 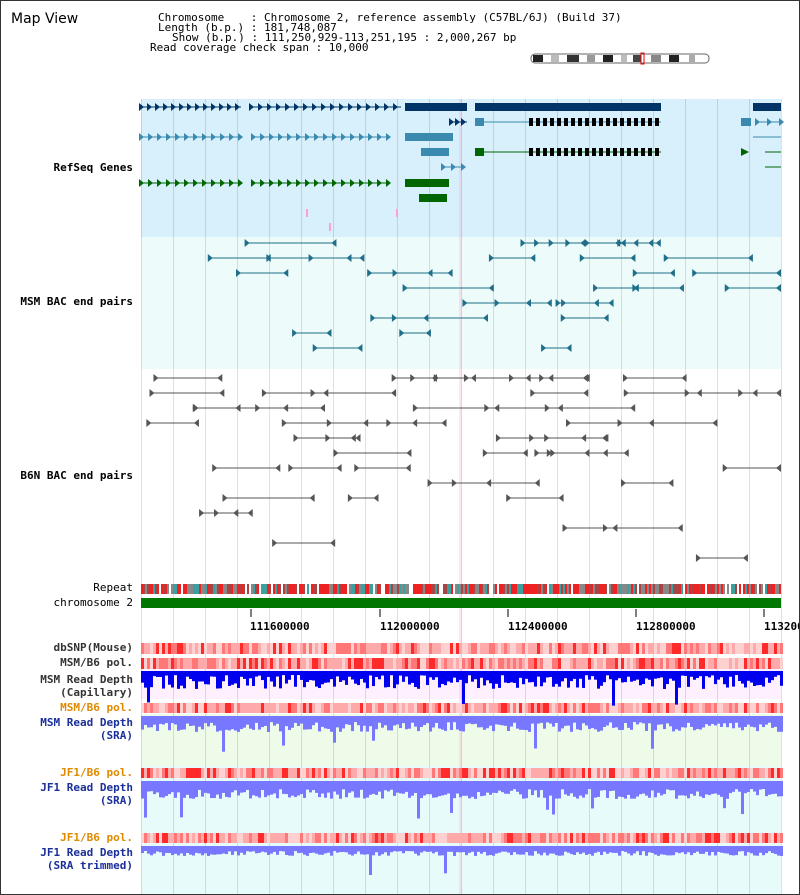 What do you see at coordinates (76, 475) in the screenshot?
I see `b6n-bac-label: B6N BAC end pairs` at bounding box center [76, 475].